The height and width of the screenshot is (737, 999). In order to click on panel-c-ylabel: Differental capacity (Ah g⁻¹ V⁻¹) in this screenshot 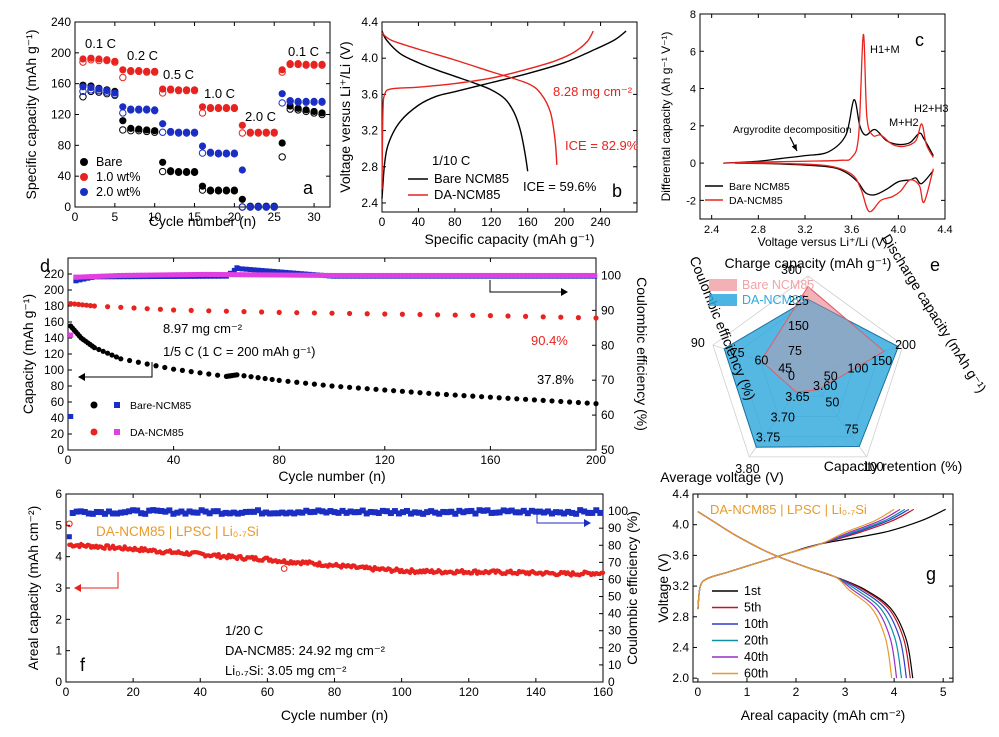, I will do `click(666, 117)`.